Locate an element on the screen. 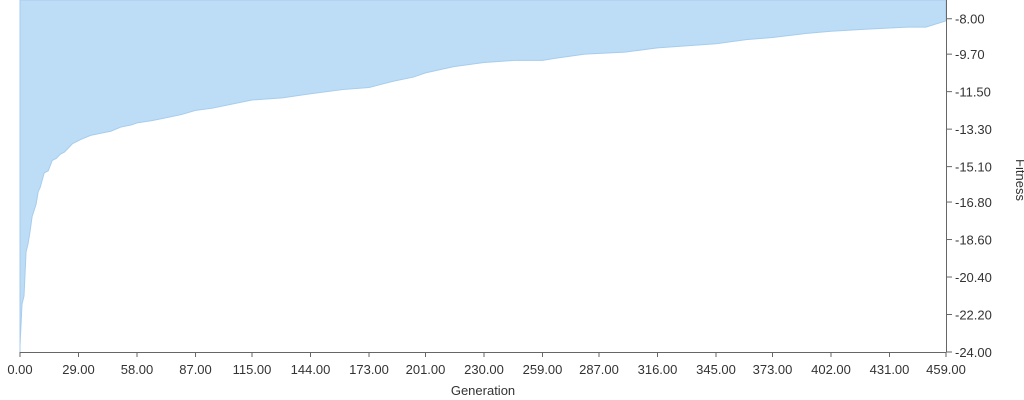  y-tick-label: -16.80 is located at coordinates (973, 202).